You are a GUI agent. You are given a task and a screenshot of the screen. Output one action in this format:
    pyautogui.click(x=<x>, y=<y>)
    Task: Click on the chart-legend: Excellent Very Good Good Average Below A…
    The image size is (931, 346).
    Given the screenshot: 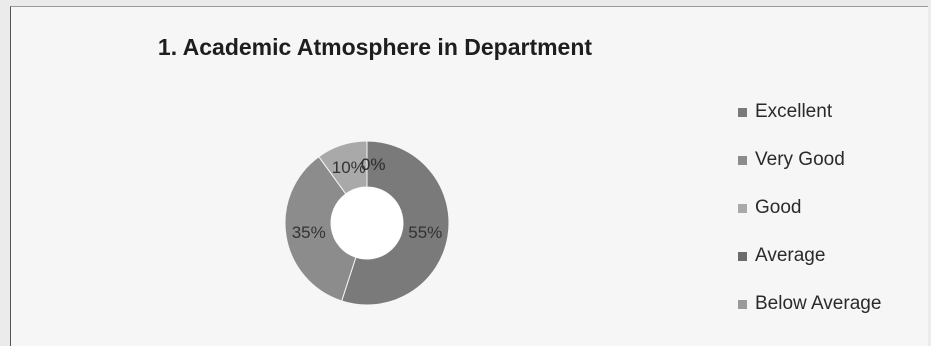 What is the action you would take?
    pyautogui.click(x=809, y=220)
    